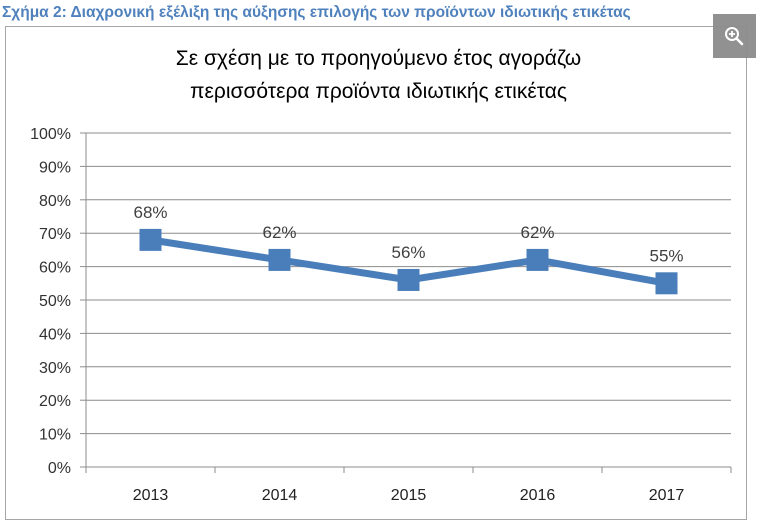  I want to click on y-tick-label: 0%, so click(59, 468).